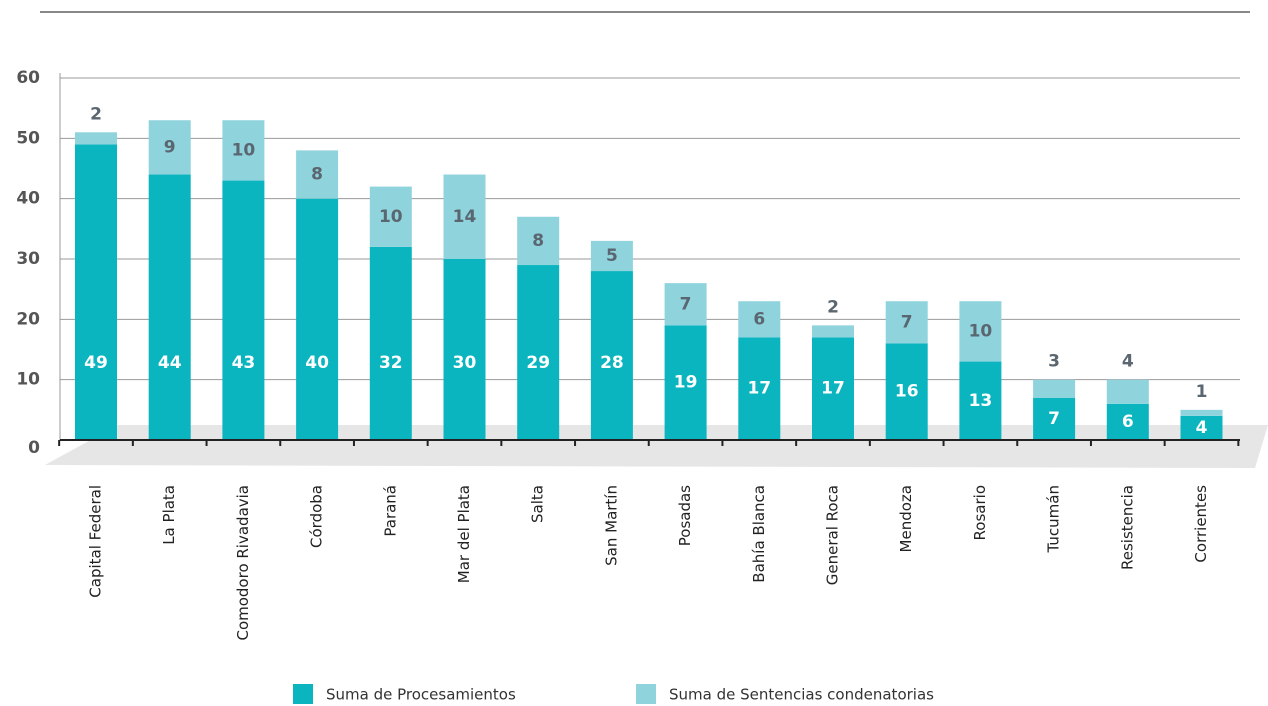 The image size is (1268, 706). Describe the element at coordinates (317, 363) in the screenshot. I see `data-label: 40` at that location.